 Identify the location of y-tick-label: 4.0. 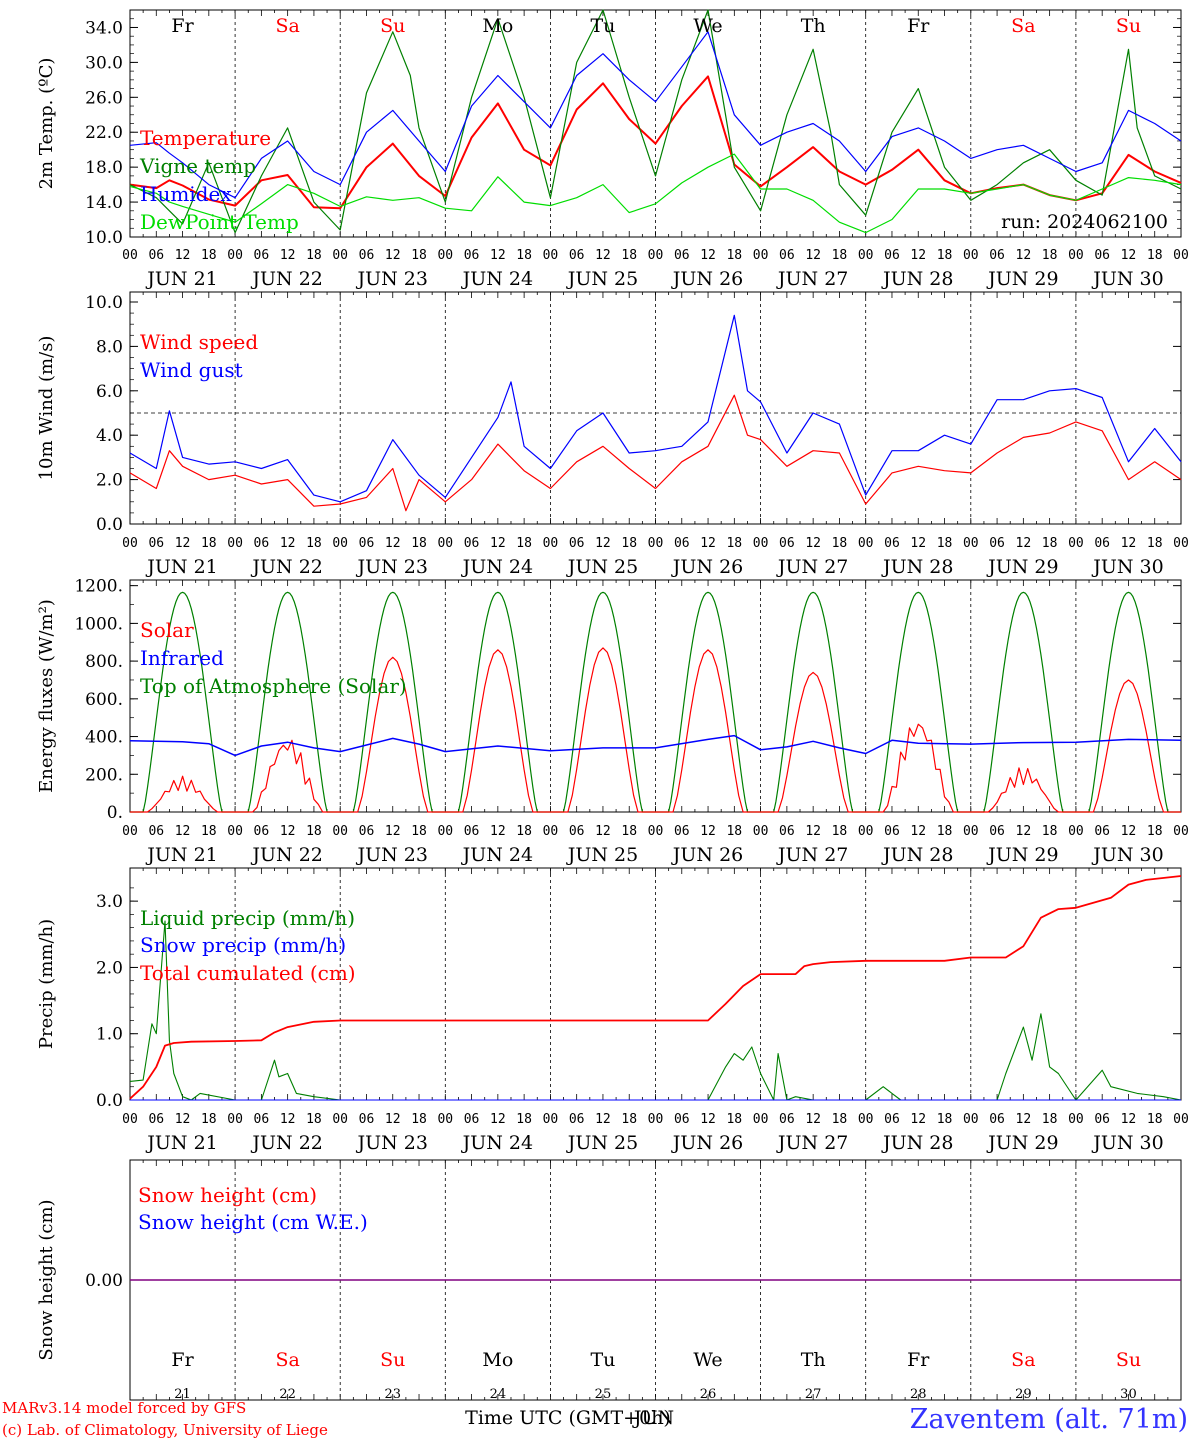
(109, 436).